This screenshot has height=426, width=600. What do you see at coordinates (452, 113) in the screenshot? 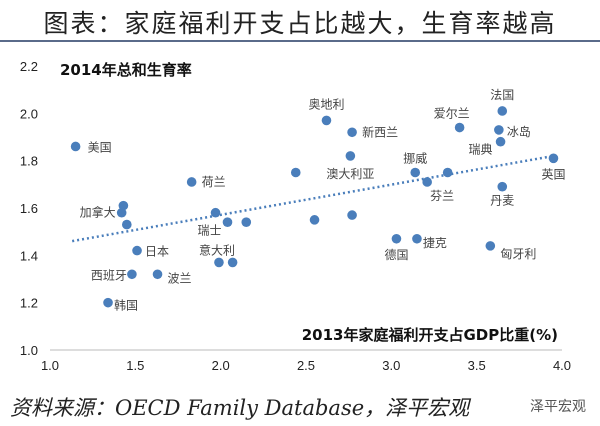
I see `point-label: 爱尔兰` at bounding box center [452, 113].